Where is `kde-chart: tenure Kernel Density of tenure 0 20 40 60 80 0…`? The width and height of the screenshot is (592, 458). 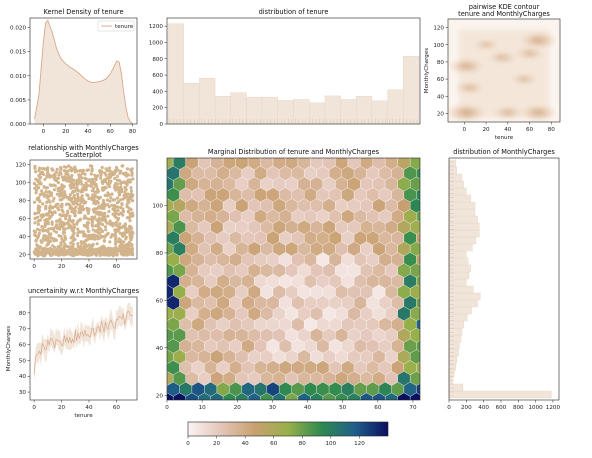
kde-chart: tenure Kernel Density of tenure 0 20 40 60 80 0… is located at coordinates (74, 71).